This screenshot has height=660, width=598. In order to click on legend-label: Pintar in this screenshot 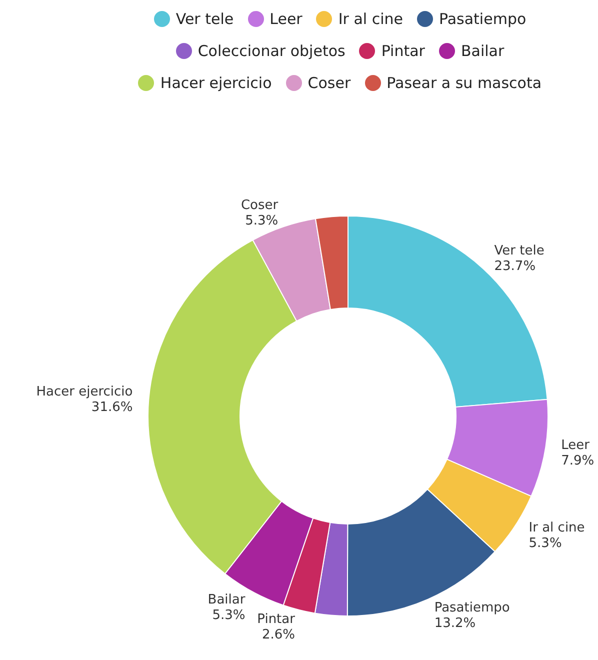, I will do `click(403, 51)`.